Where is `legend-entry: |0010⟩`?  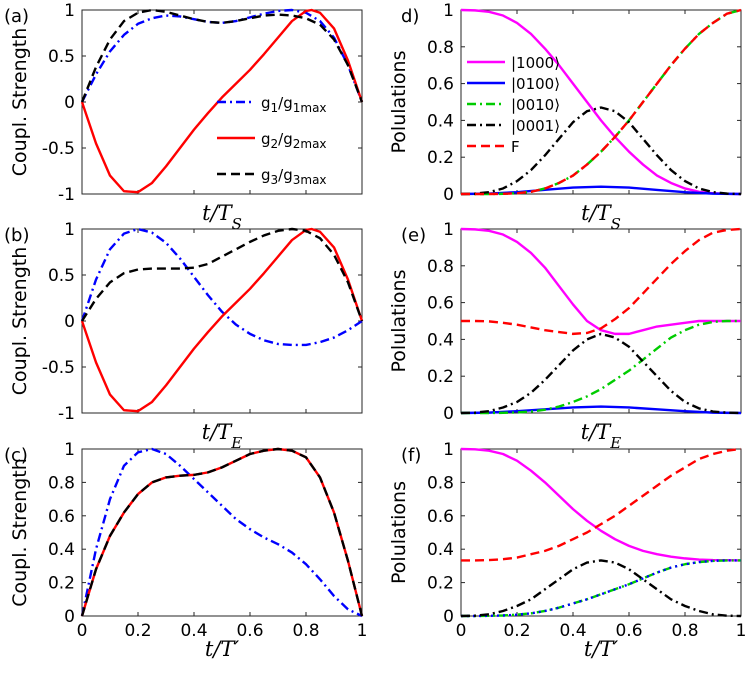 legend-entry: |0010⟩ is located at coordinates (535, 105).